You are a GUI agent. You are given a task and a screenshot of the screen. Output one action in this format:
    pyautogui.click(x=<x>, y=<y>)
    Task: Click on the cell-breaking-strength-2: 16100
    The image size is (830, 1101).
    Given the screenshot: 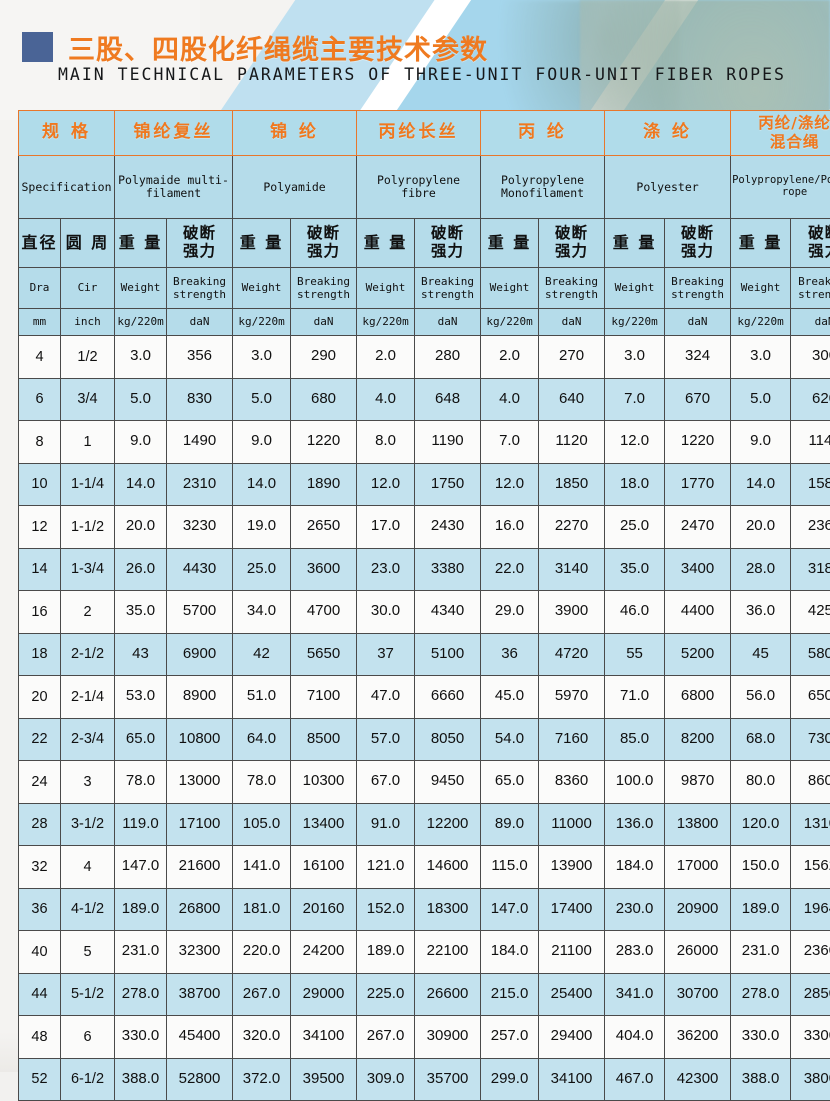 What is the action you would take?
    pyautogui.click(x=324, y=867)
    